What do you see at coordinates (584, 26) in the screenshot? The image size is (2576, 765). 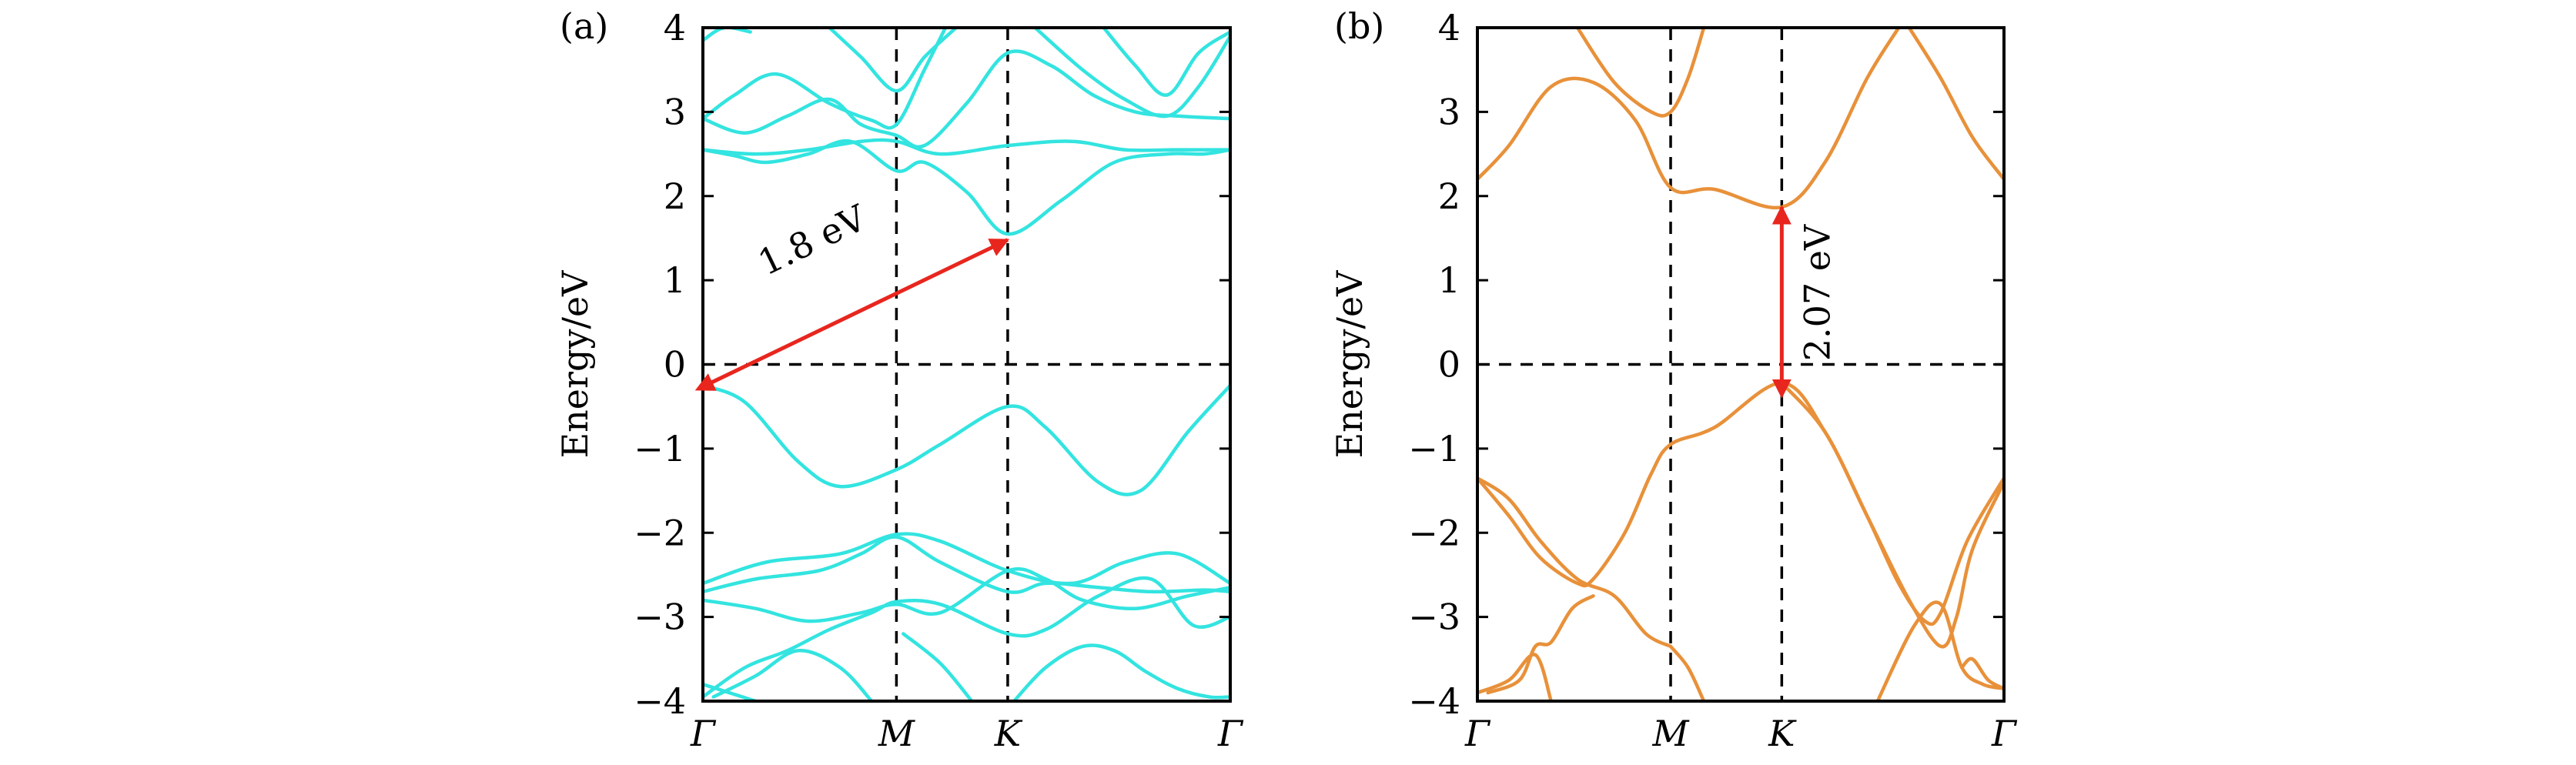 I see `panel-label: (a)` at bounding box center [584, 26].